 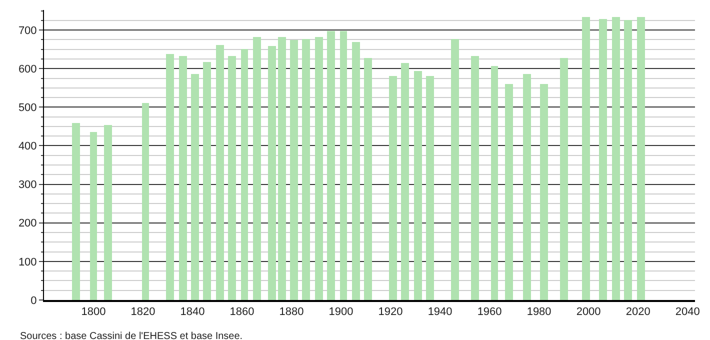 What do you see at coordinates (33, 300) in the screenshot?
I see `y-tick-label: 0` at bounding box center [33, 300].